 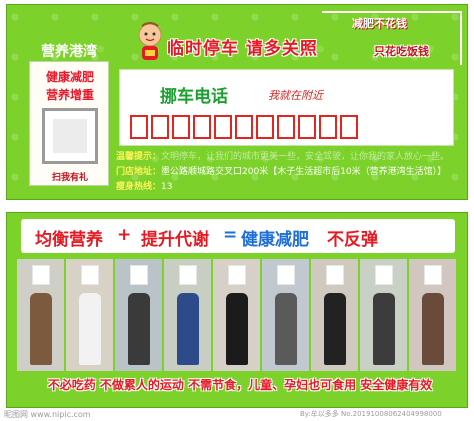 What do you see at coordinates (70, 136) in the screenshot?
I see `qr-code-icon` at bounding box center [70, 136].